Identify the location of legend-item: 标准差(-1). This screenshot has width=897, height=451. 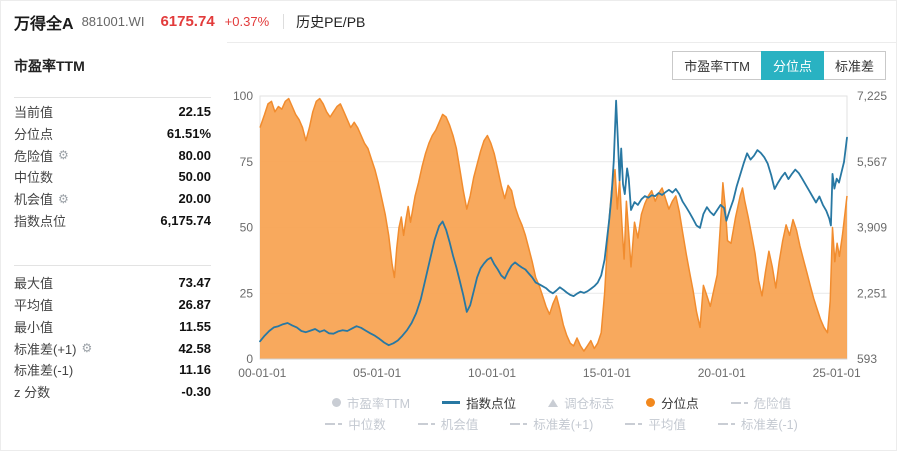
(757, 423).